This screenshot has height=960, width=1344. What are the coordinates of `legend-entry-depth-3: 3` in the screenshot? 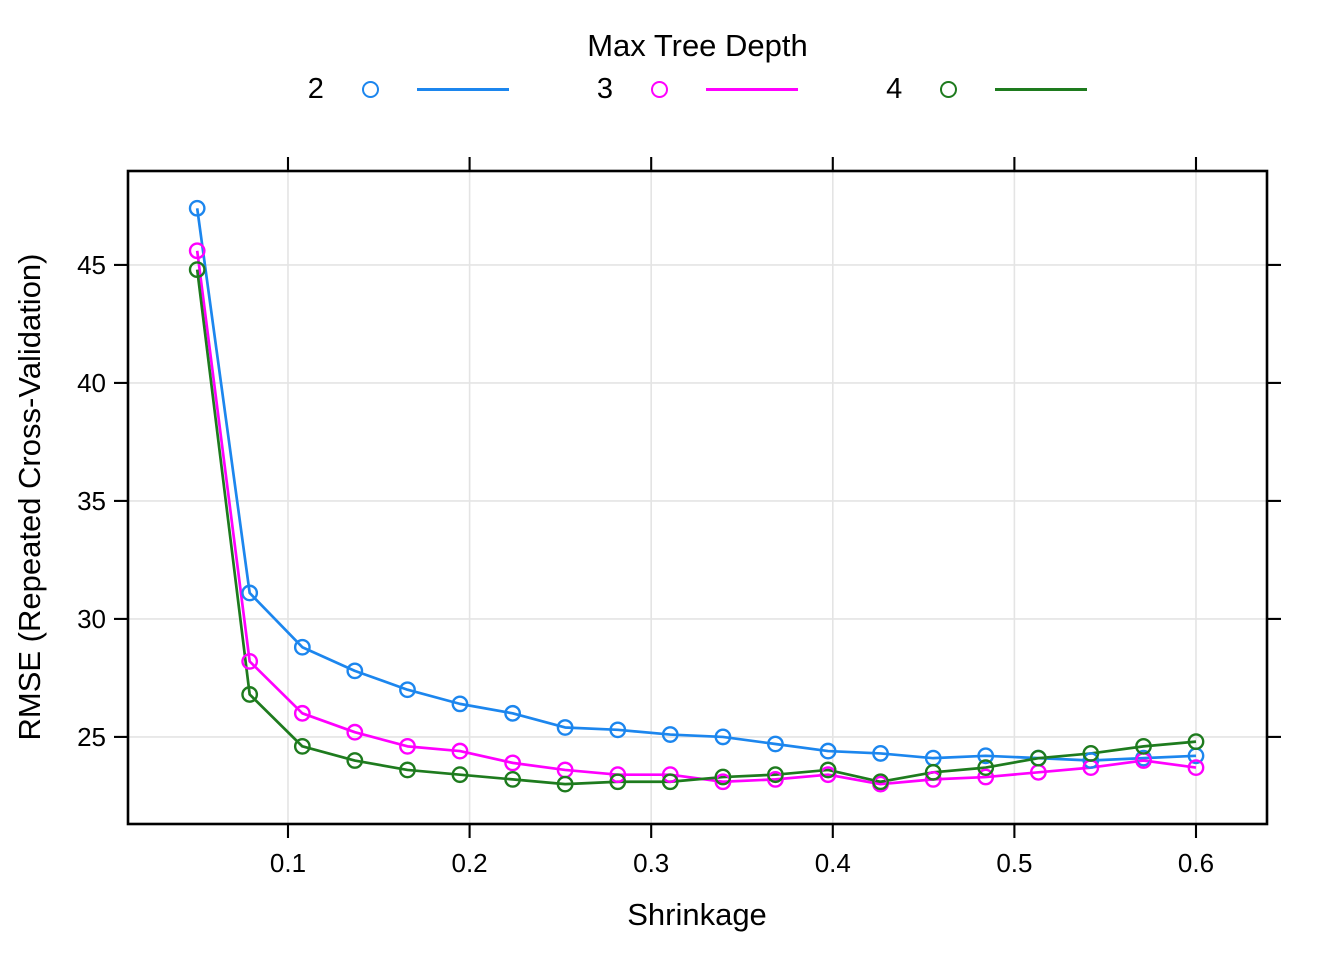 It's located at (697, 89).